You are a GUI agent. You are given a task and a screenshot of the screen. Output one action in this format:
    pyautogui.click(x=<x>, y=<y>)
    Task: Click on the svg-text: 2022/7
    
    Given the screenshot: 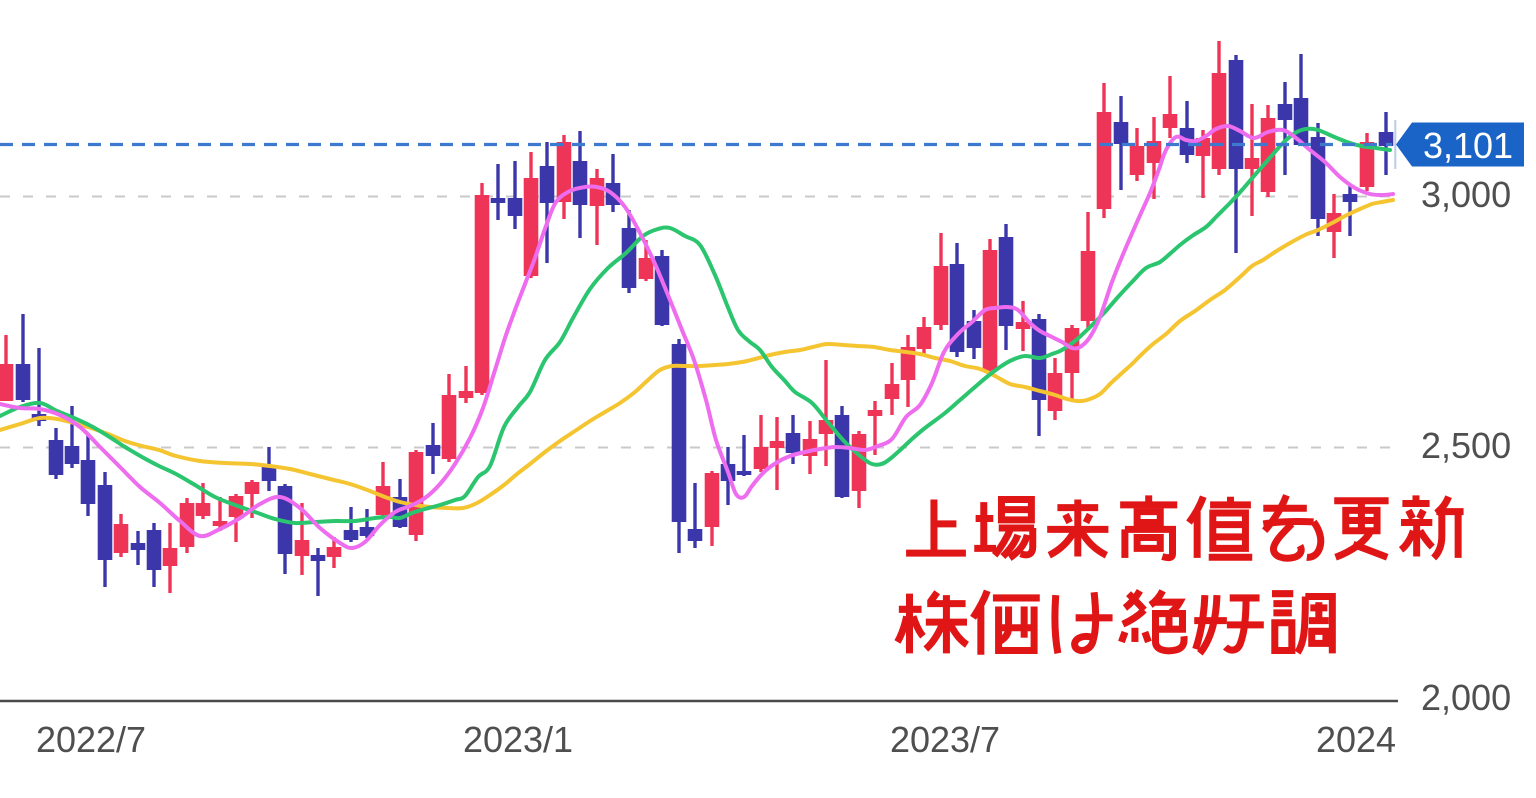 What is the action you would take?
    pyautogui.click(x=91, y=739)
    